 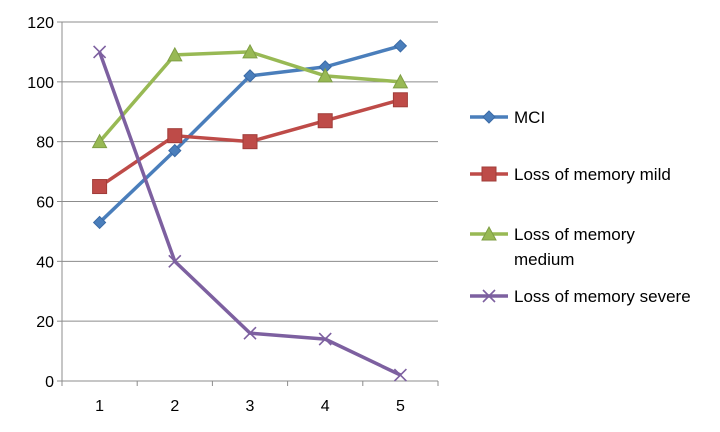 I want to click on y-tick-label: 20, so click(x=45, y=322).